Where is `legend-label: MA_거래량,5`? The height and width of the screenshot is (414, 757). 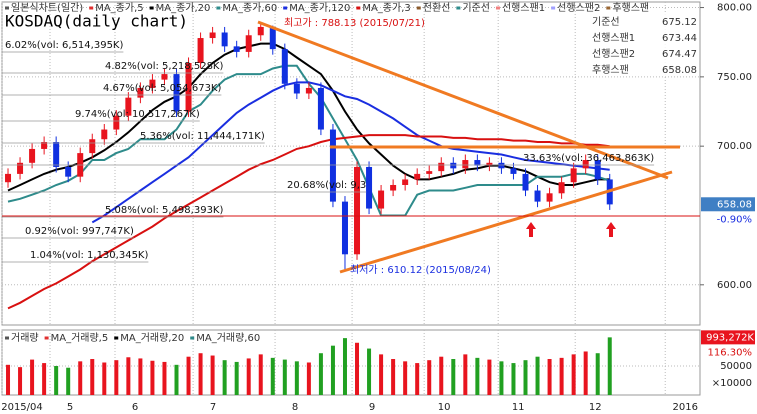
legend-label: MA_거래량,5 is located at coordinates (80, 338).